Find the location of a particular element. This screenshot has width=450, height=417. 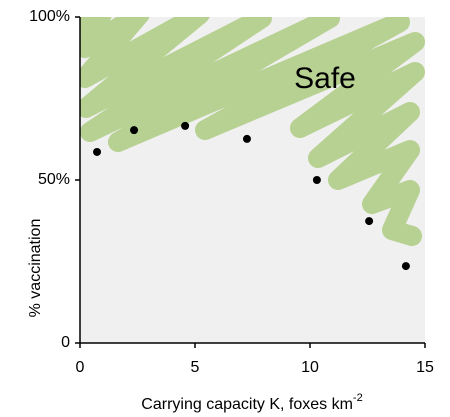

x-axis-label: Carrying capacity K, foxes km-2 is located at coordinates (251, 402).